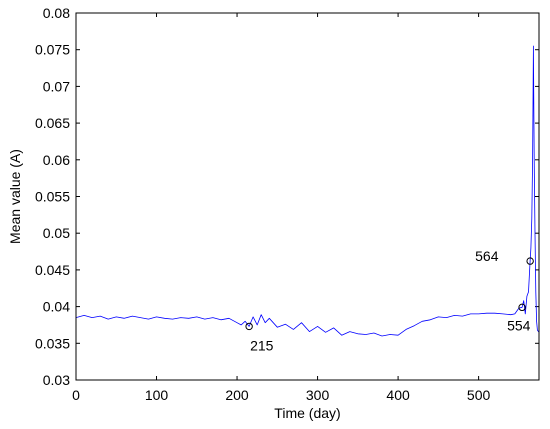  Describe the element at coordinates (56, 233) in the screenshot. I see `y-tick-label: 0.05` at that location.